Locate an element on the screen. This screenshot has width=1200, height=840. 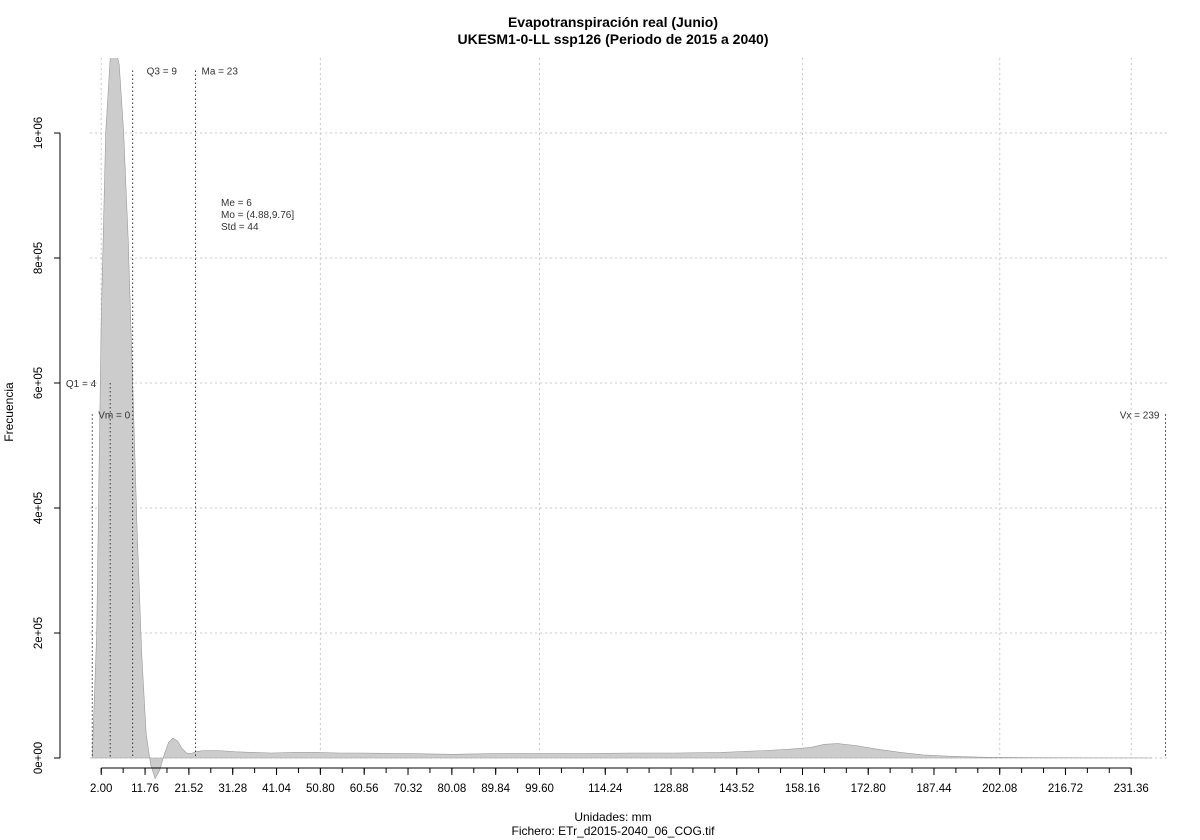
file-name-footer: Fichero: ETr_d2015-2040_06_COG.tif is located at coordinates (614, 831).